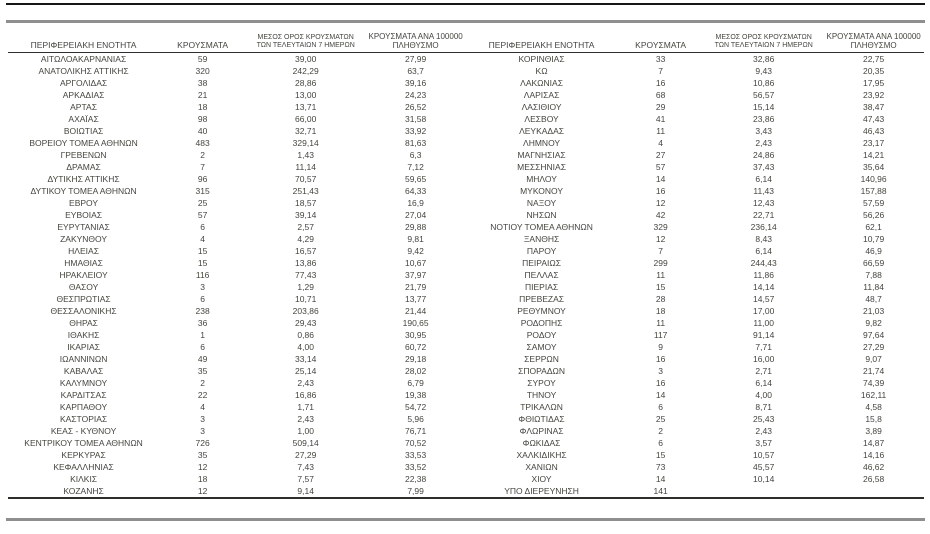  Describe the element at coordinates (764, 59) in the screenshot. I see `avg7-value: 32,86` at that location.